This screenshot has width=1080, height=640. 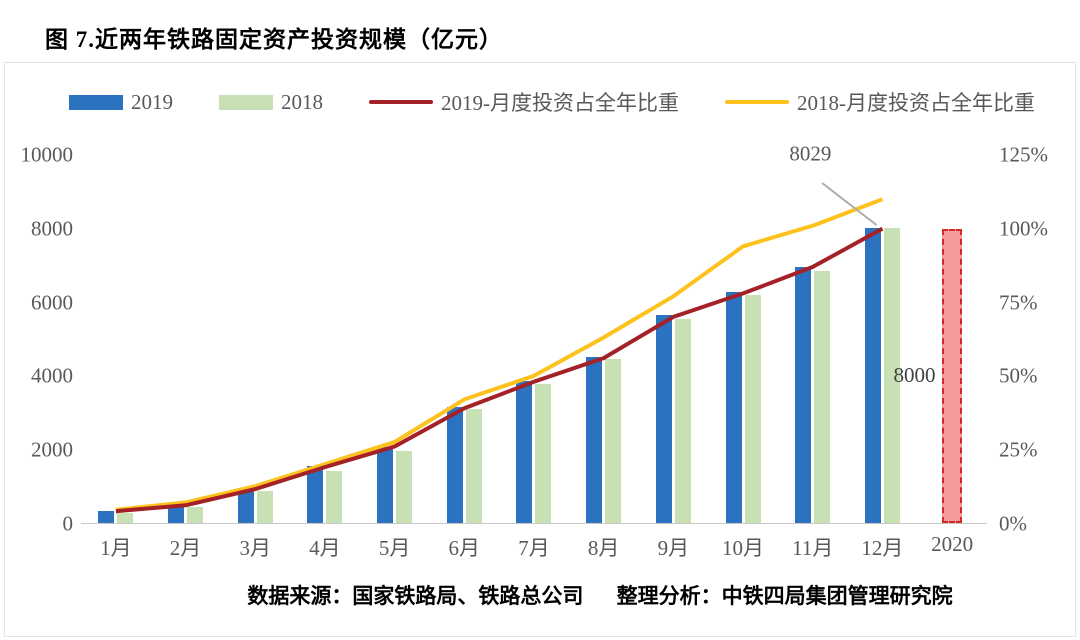 I want to click on x-tick-8月: 8月, so click(x=603, y=548).